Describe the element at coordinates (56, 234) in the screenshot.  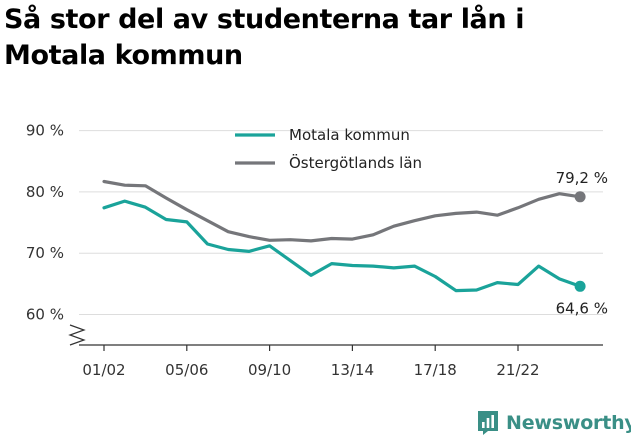
I see `y-axis-ticks: 60 % 70 % 80 % 90 %` at that location.